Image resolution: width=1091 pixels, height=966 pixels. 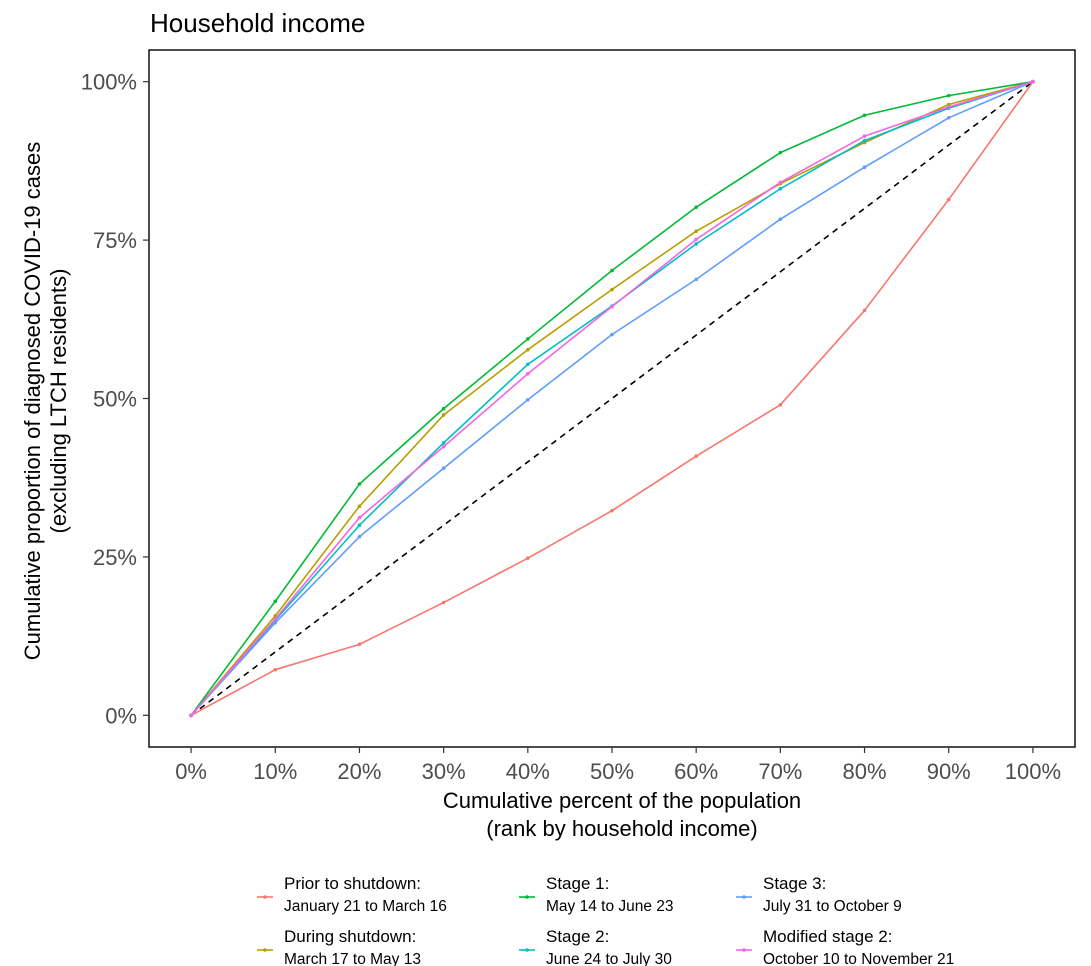 I want to click on legend-label: Stage 3:, so click(x=794, y=883).